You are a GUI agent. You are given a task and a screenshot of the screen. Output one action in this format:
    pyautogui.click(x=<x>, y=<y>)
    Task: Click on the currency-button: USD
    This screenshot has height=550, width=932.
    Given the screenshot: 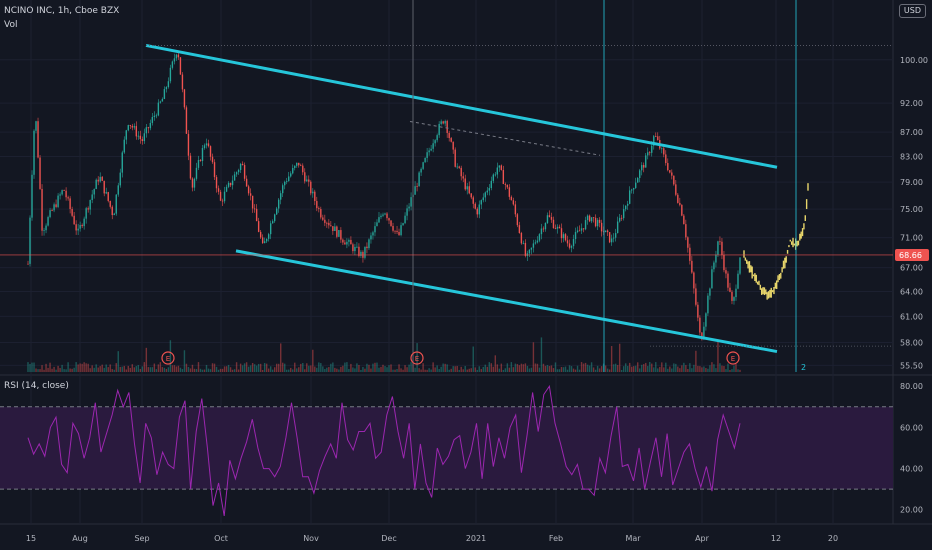 What is the action you would take?
    pyautogui.click(x=912, y=11)
    